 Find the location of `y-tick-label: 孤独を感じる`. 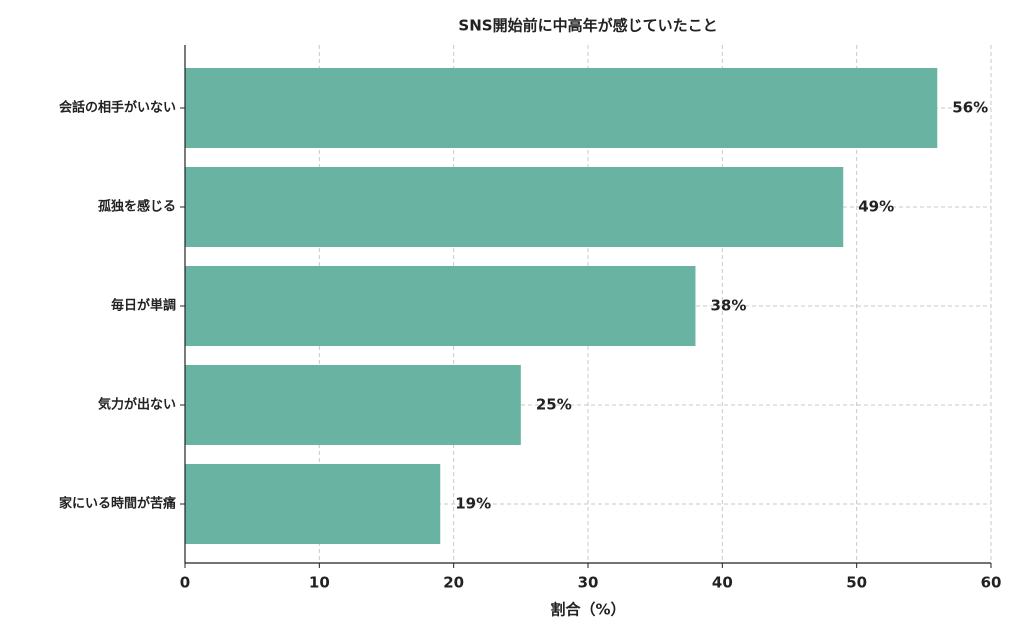

y-tick-label: 孤独を感じる is located at coordinates (137, 207).